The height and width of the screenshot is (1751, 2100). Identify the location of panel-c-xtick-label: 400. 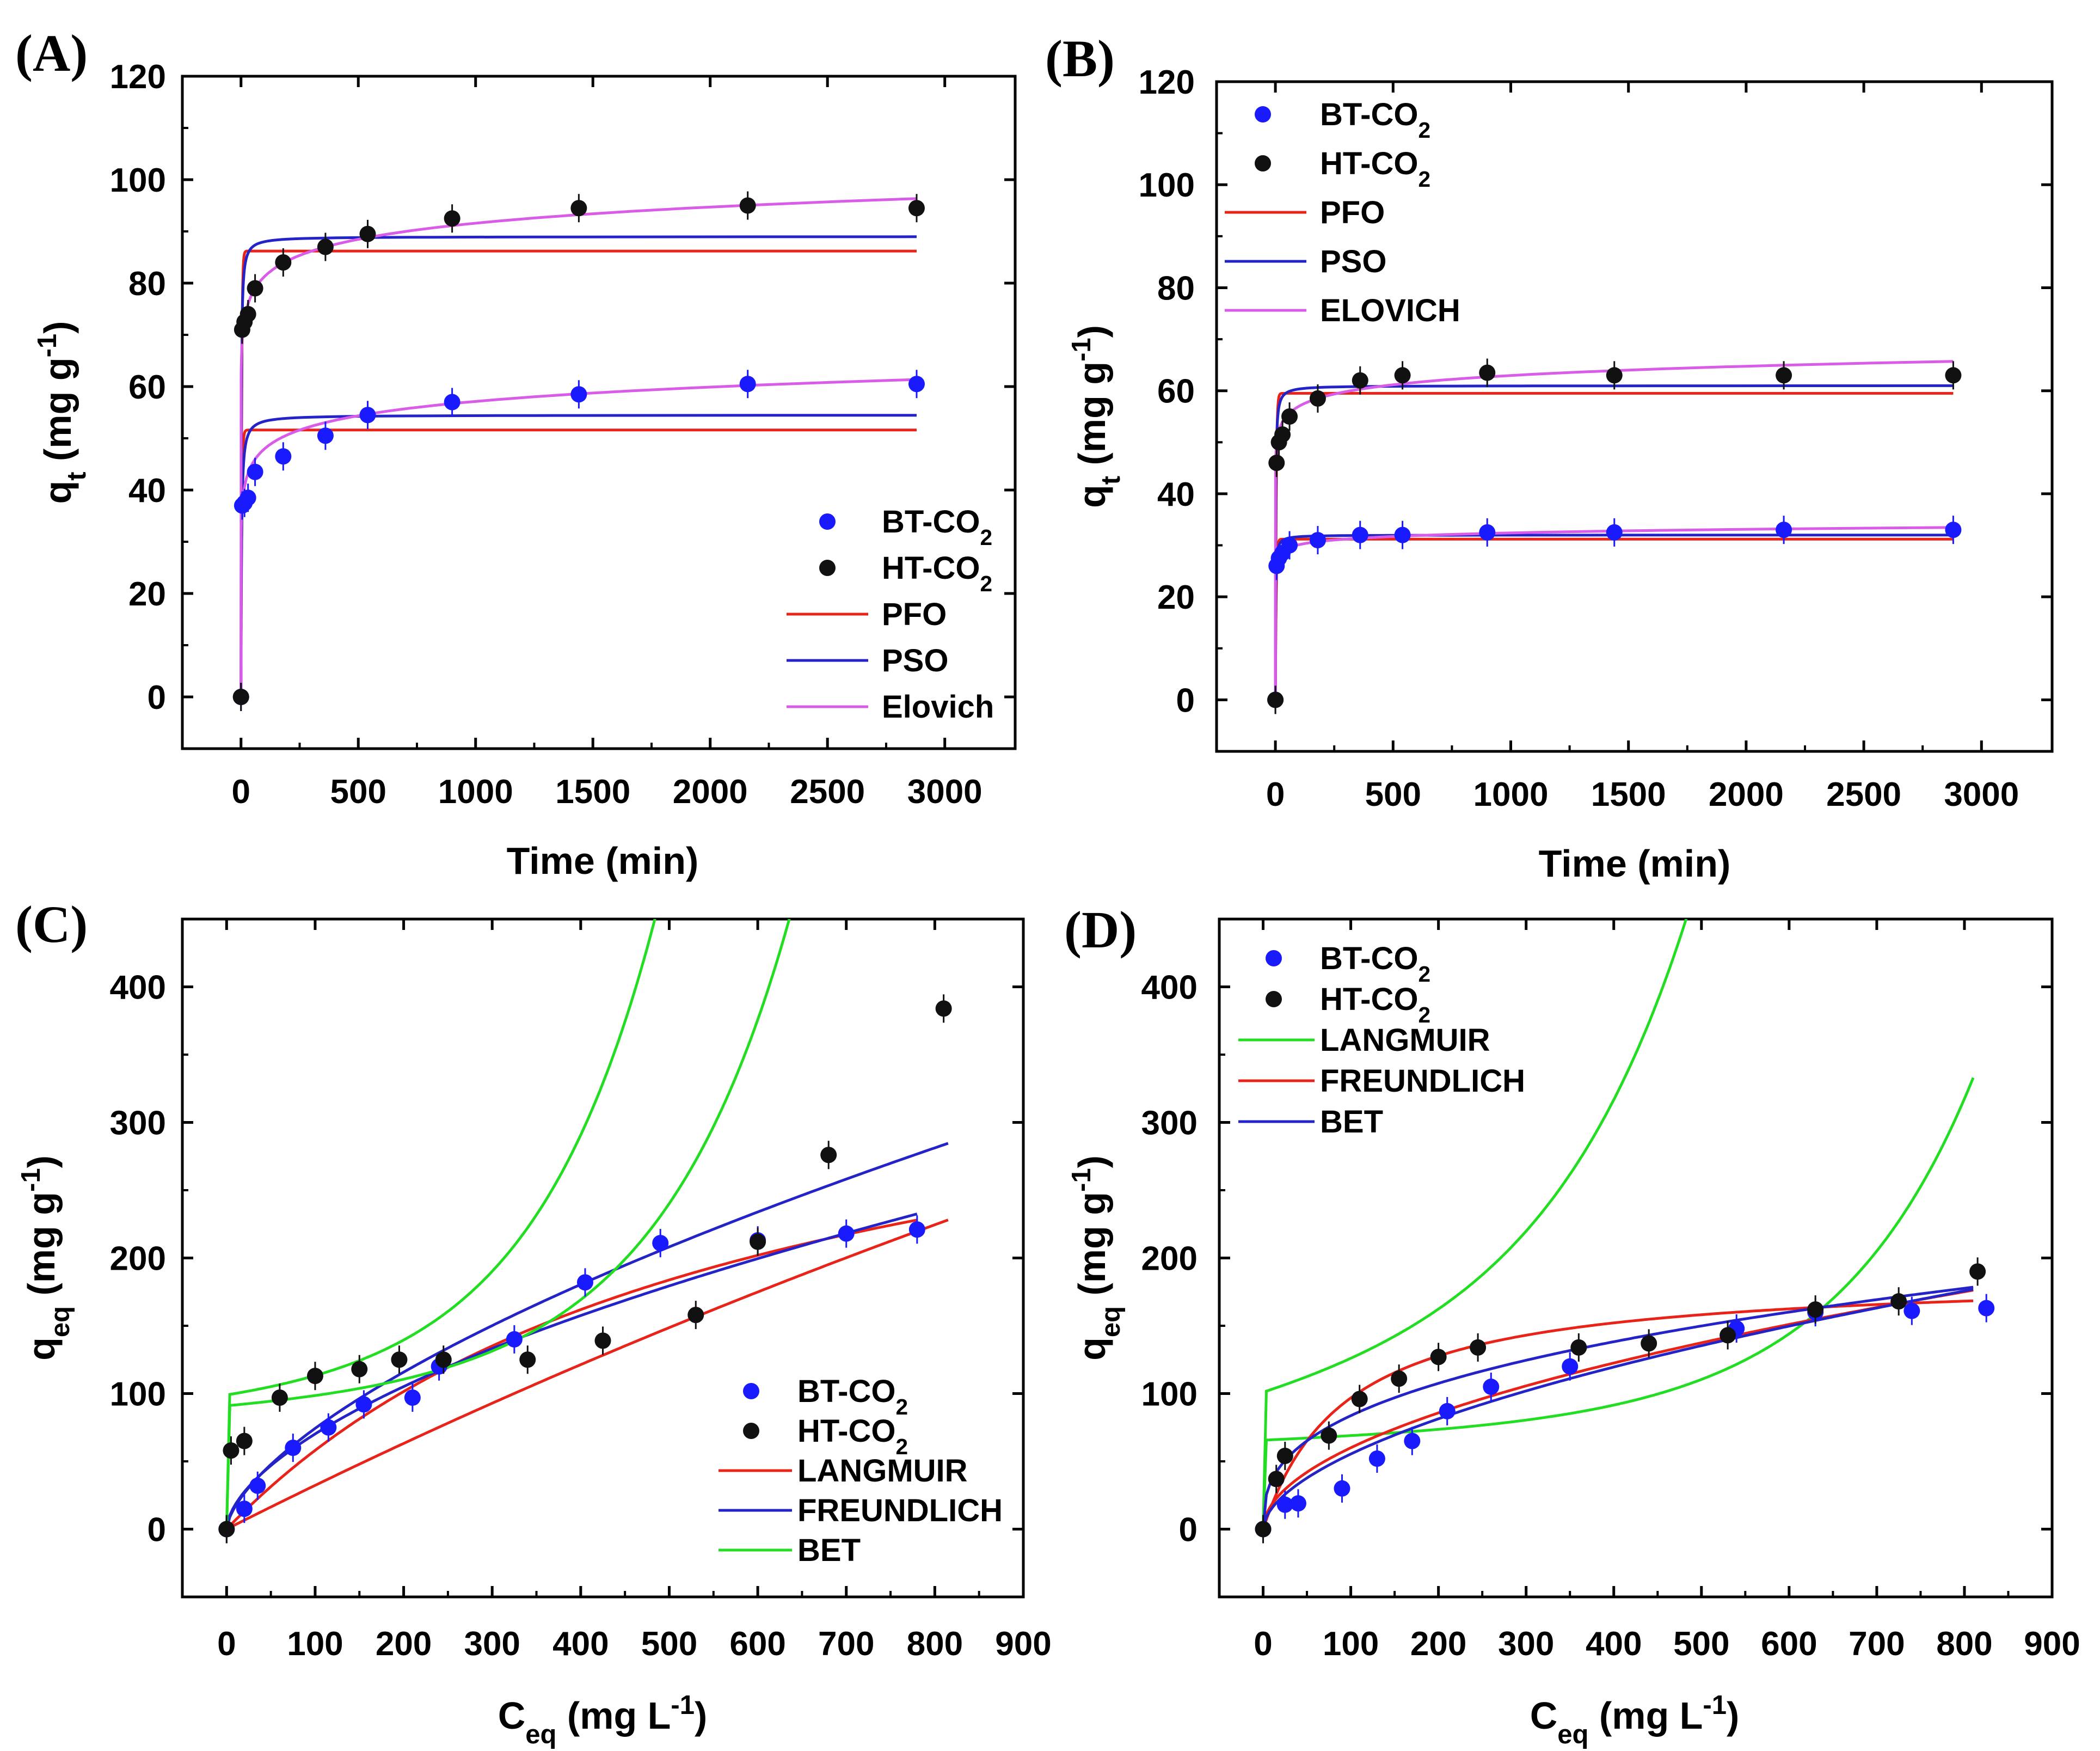
(580, 1644).